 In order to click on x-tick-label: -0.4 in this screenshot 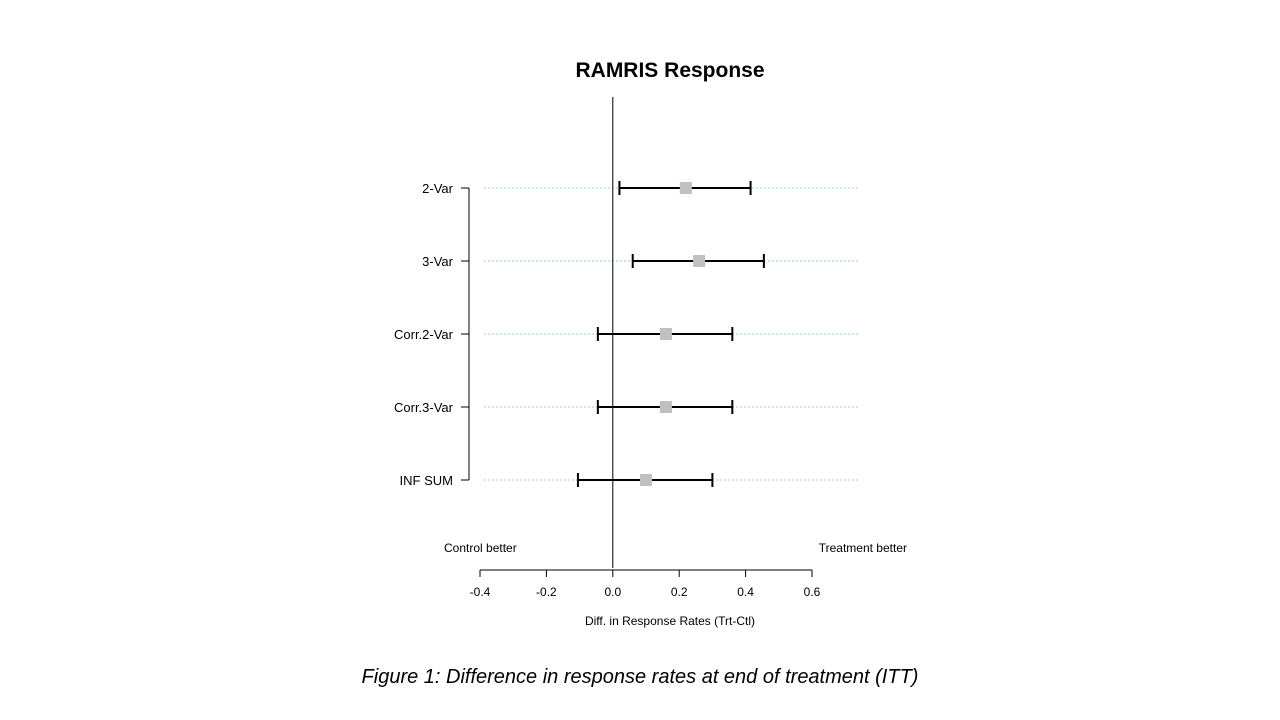, I will do `click(480, 592)`.